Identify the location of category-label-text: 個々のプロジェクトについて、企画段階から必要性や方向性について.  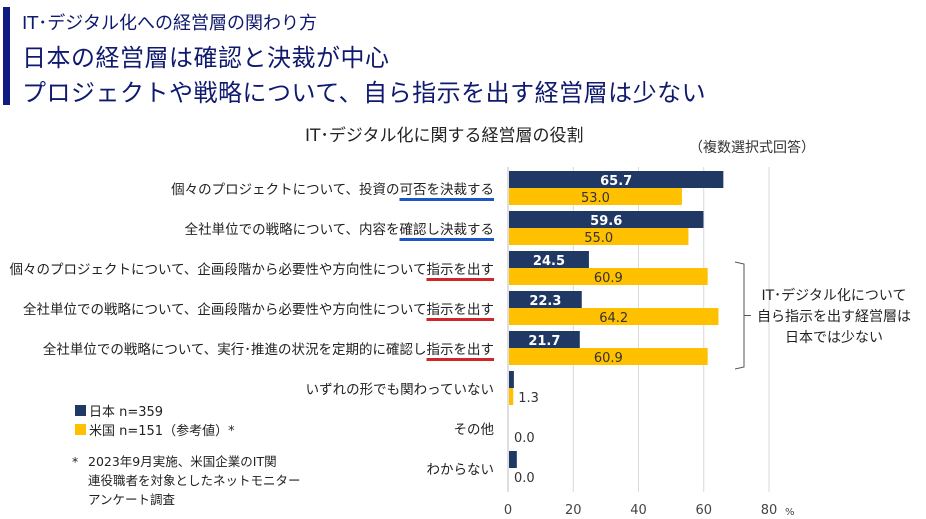
(218, 270).